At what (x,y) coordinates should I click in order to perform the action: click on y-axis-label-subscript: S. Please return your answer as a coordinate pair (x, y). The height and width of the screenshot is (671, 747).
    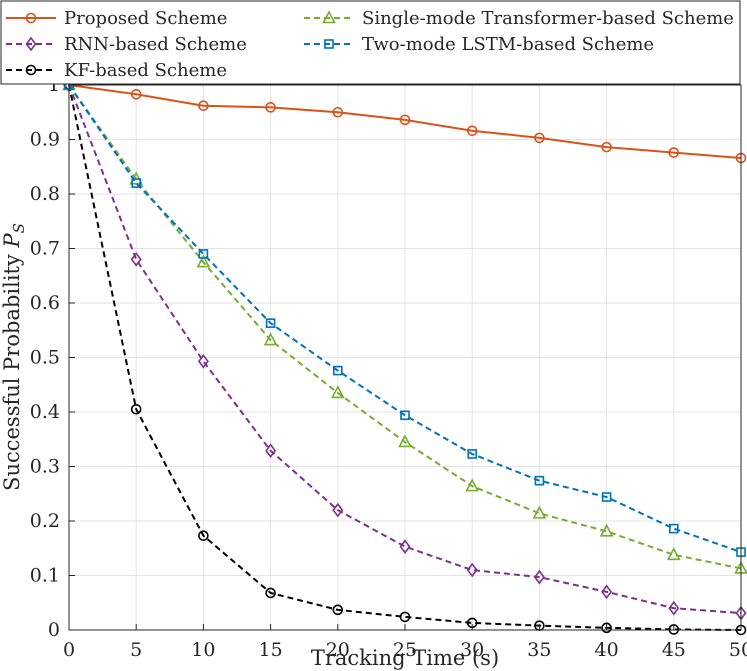
    Looking at the image, I should click on (19, 228).